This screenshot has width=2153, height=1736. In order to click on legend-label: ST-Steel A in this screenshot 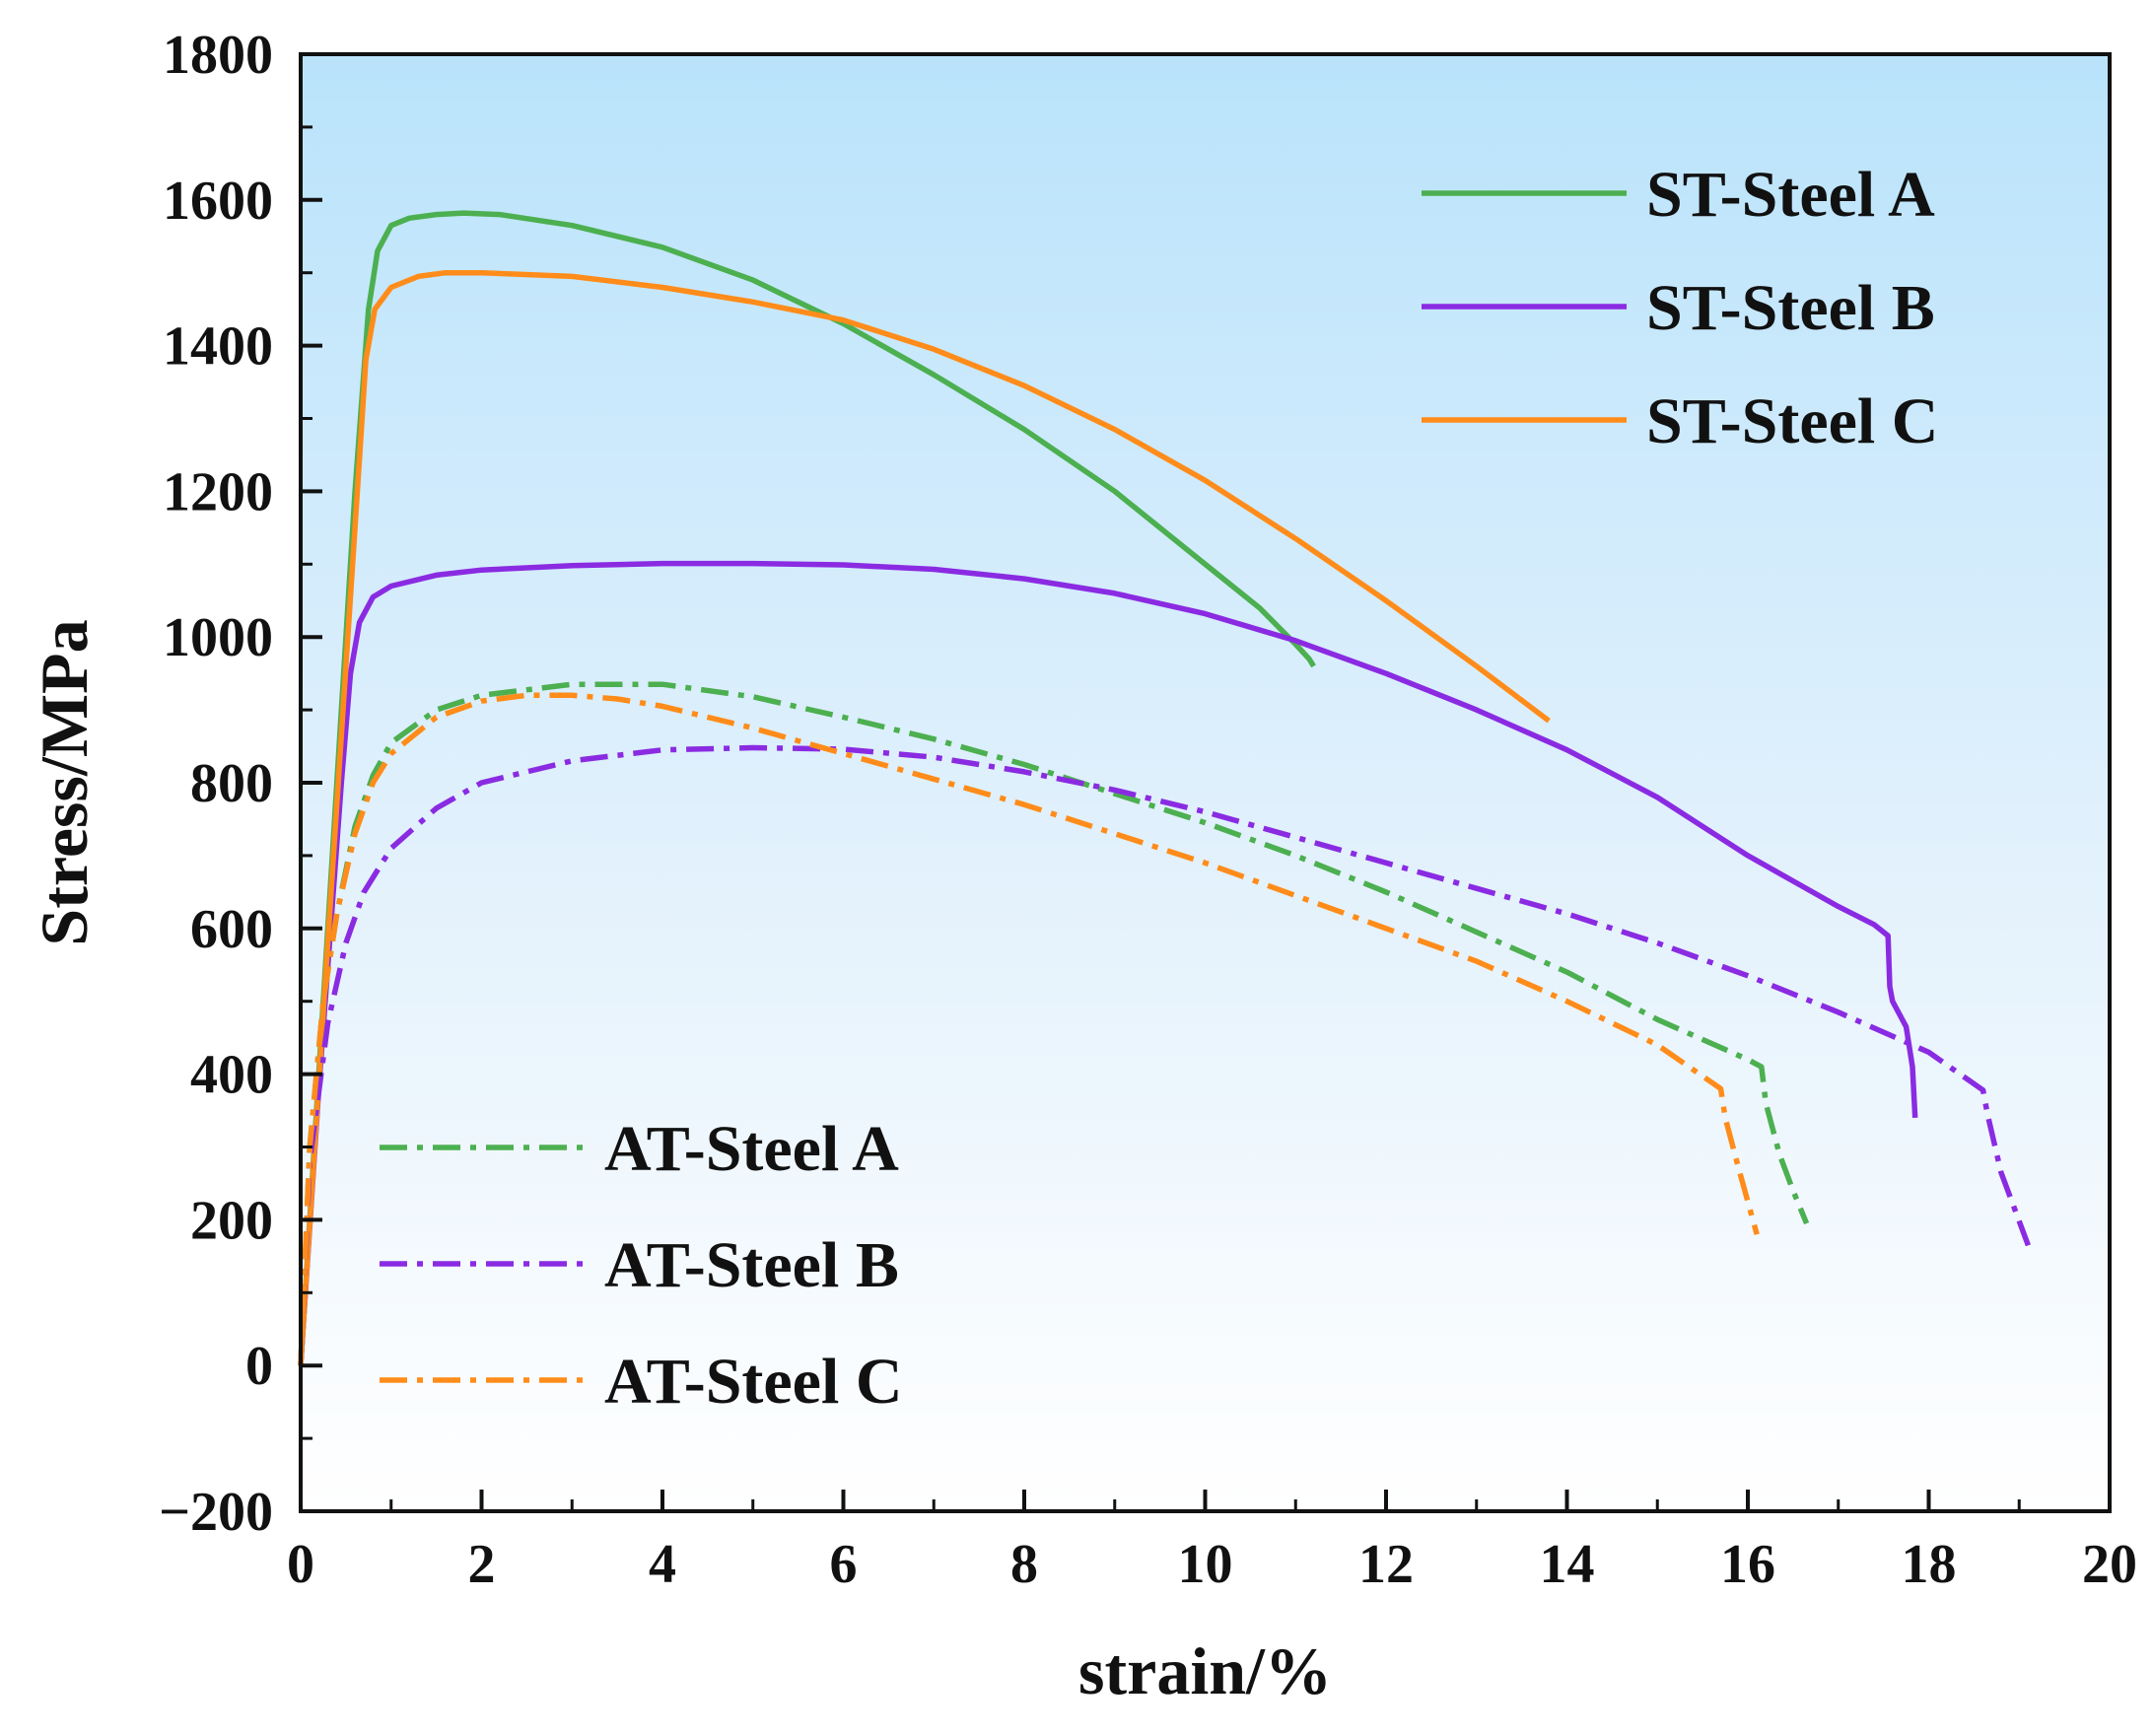, I will do `click(1790, 195)`.